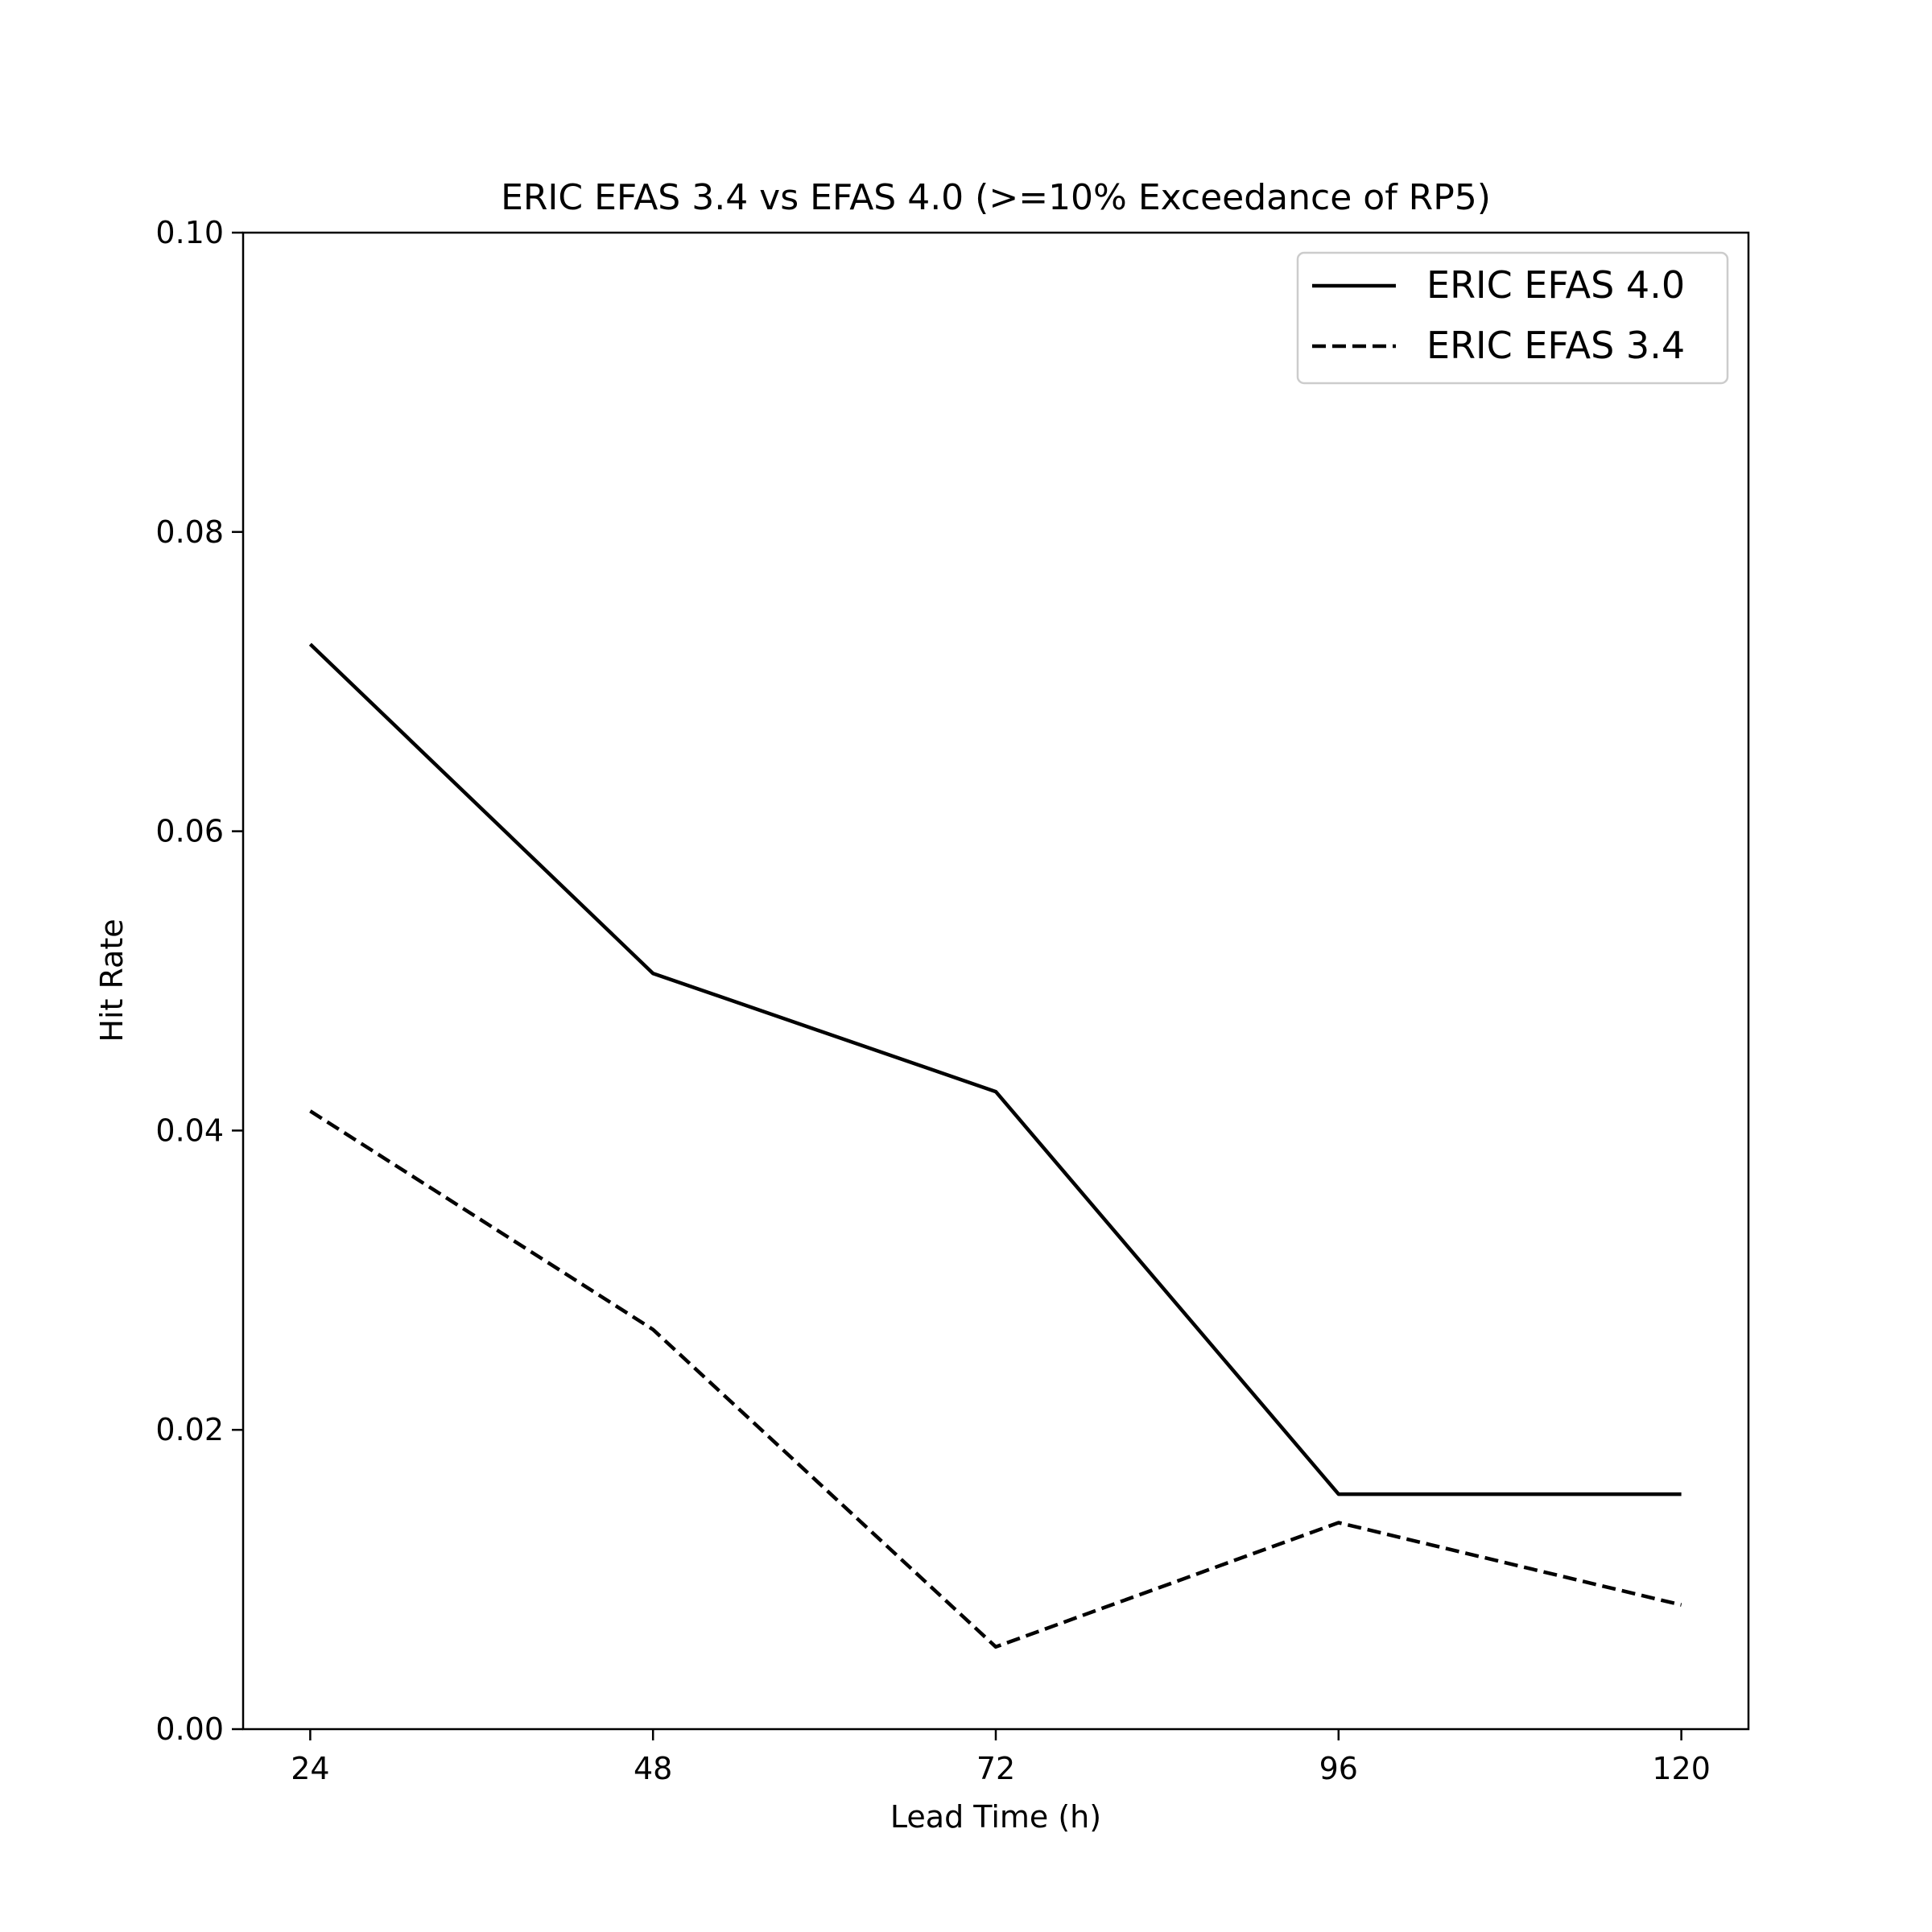 This screenshot has width=1932, height=1932. Describe the element at coordinates (189, 1429) in the screenshot. I see `y-tick-label: 0.02` at that location.